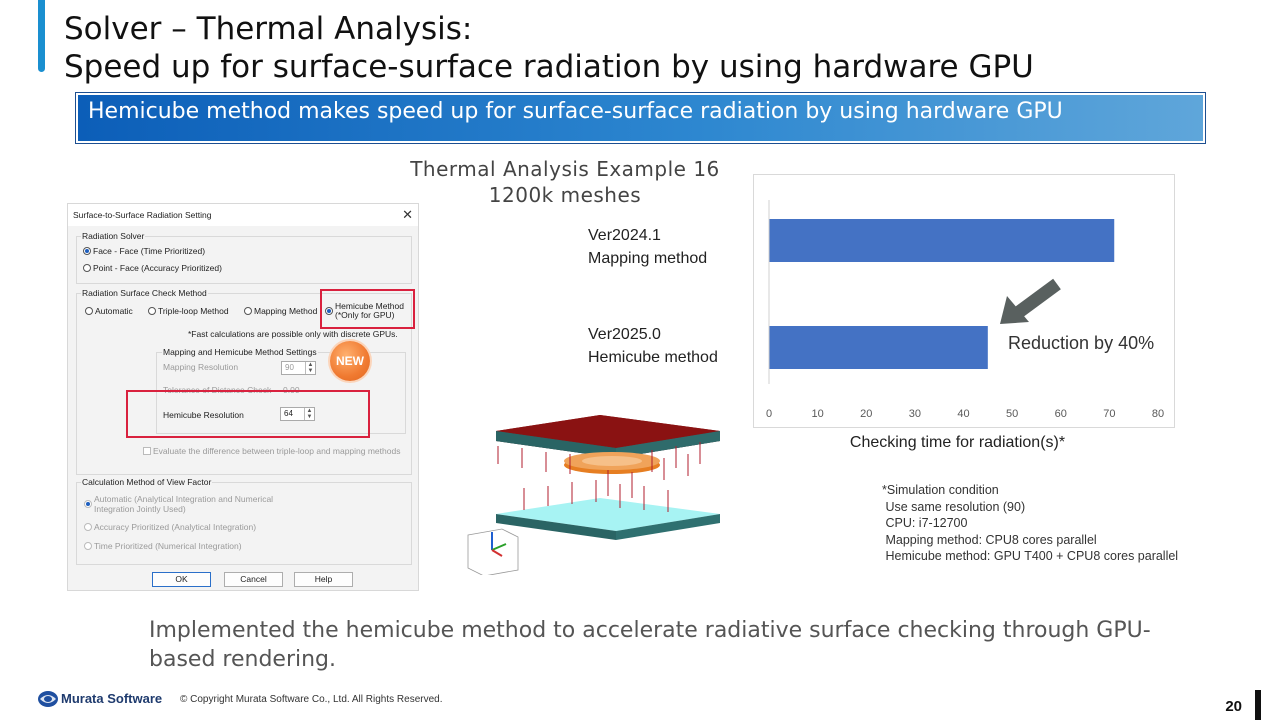 The height and width of the screenshot is (720, 1280). I want to click on category-label-ver2025-line2: Hemicube method, so click(653, 357).